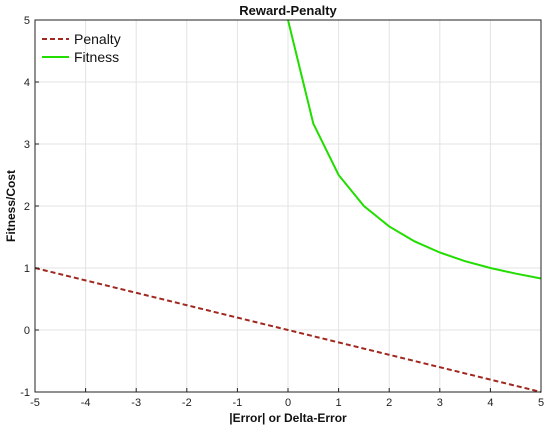 The width and height of the screenshot is (550, 430). What do you see at coordinates (27, 83) in the screenshot?
I see `y-tick-label: 4` at bounding box center [27, 83].